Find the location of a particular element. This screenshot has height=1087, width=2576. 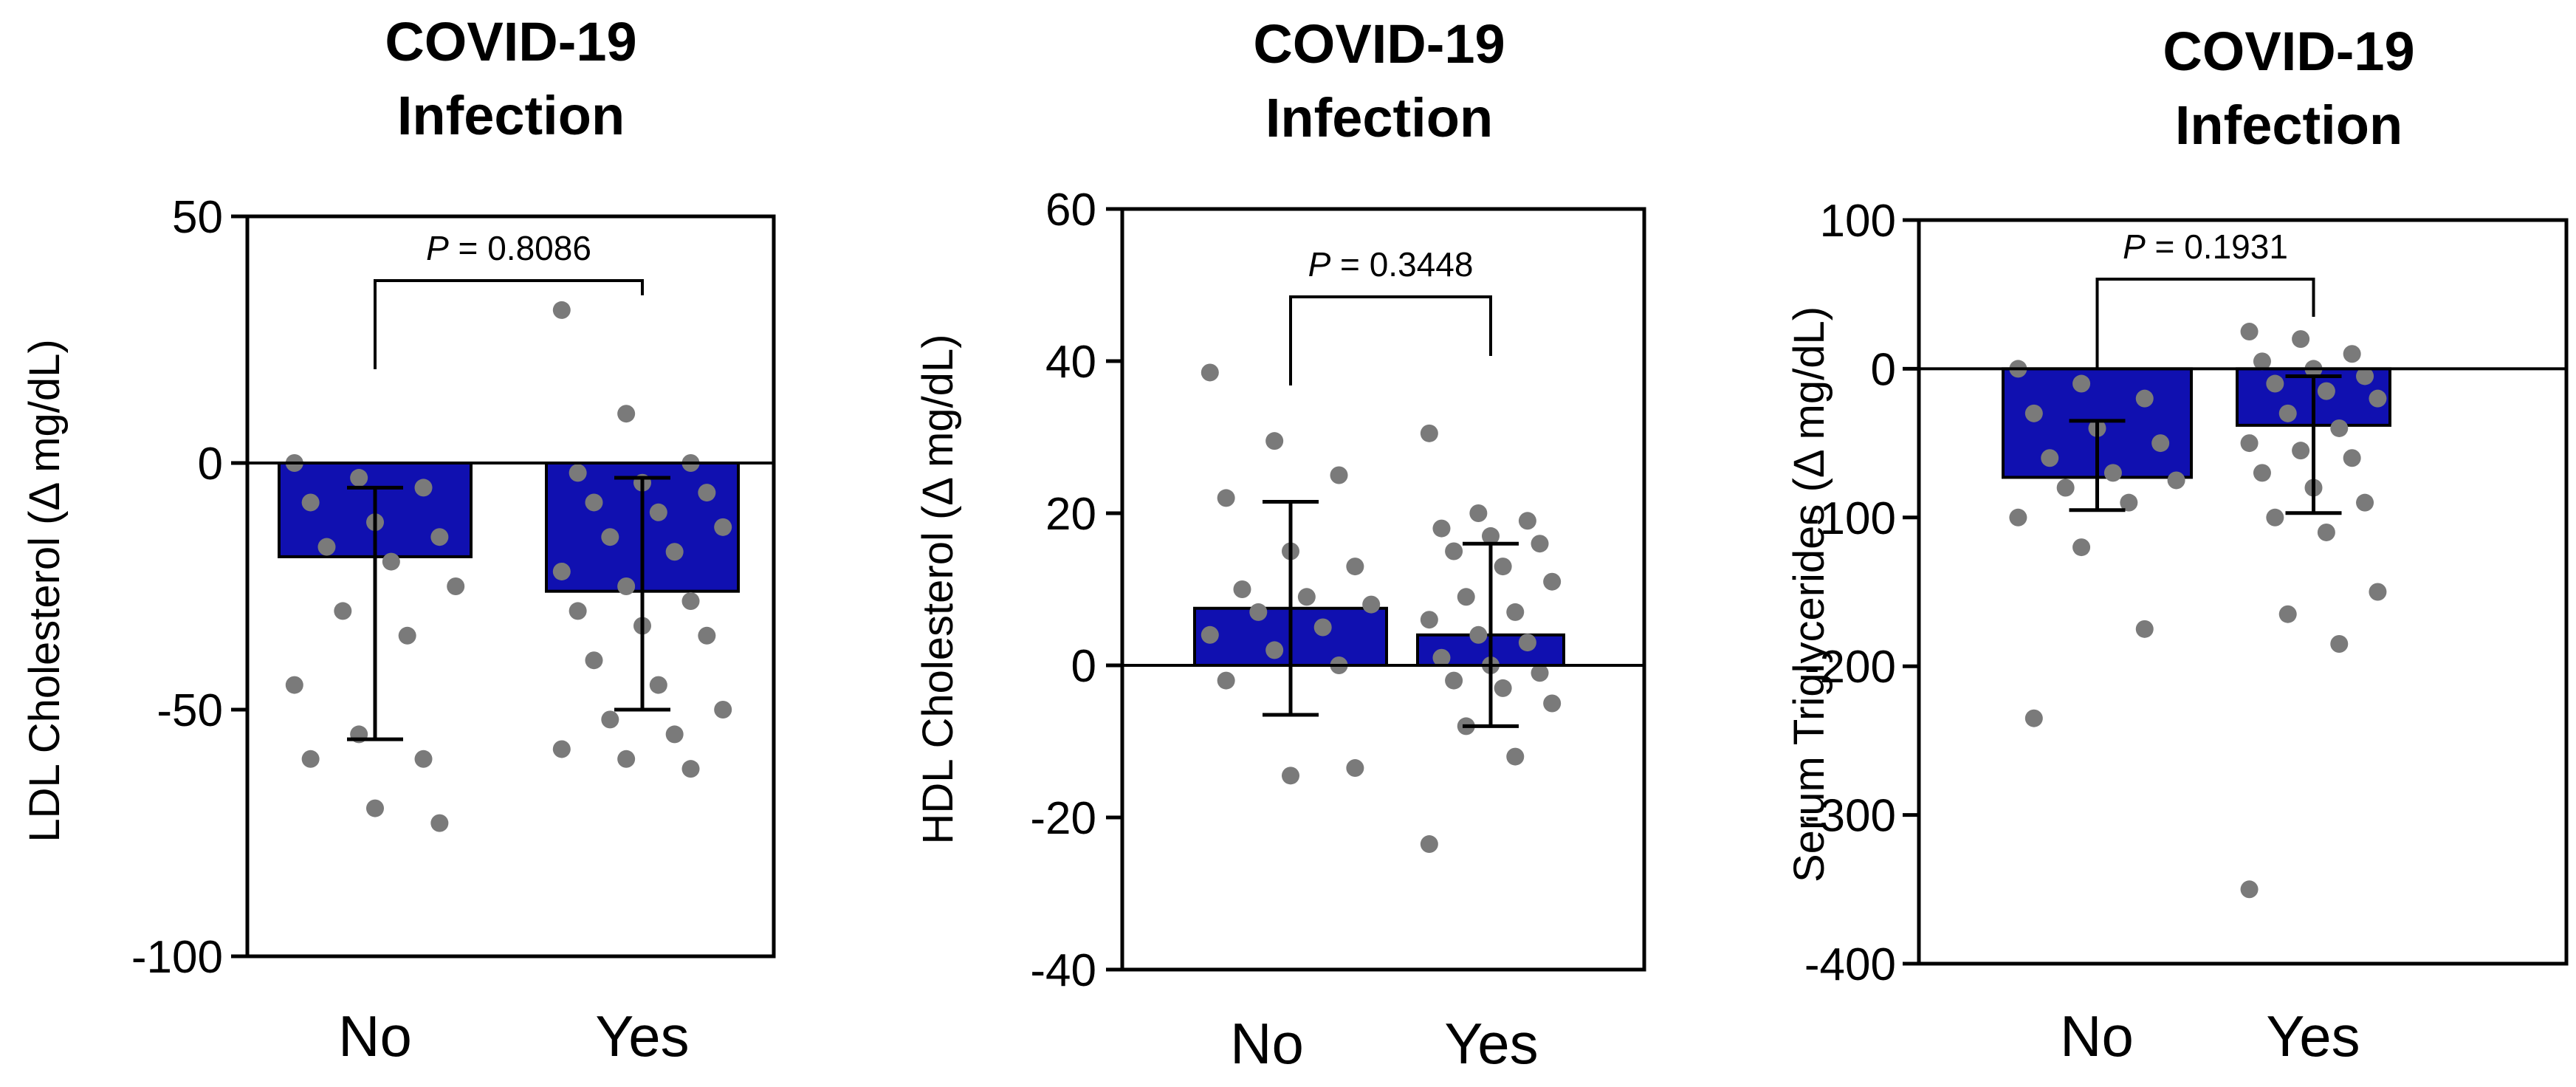

p-value-label: P = 0.3448 is located at coordinates (1391, 264).